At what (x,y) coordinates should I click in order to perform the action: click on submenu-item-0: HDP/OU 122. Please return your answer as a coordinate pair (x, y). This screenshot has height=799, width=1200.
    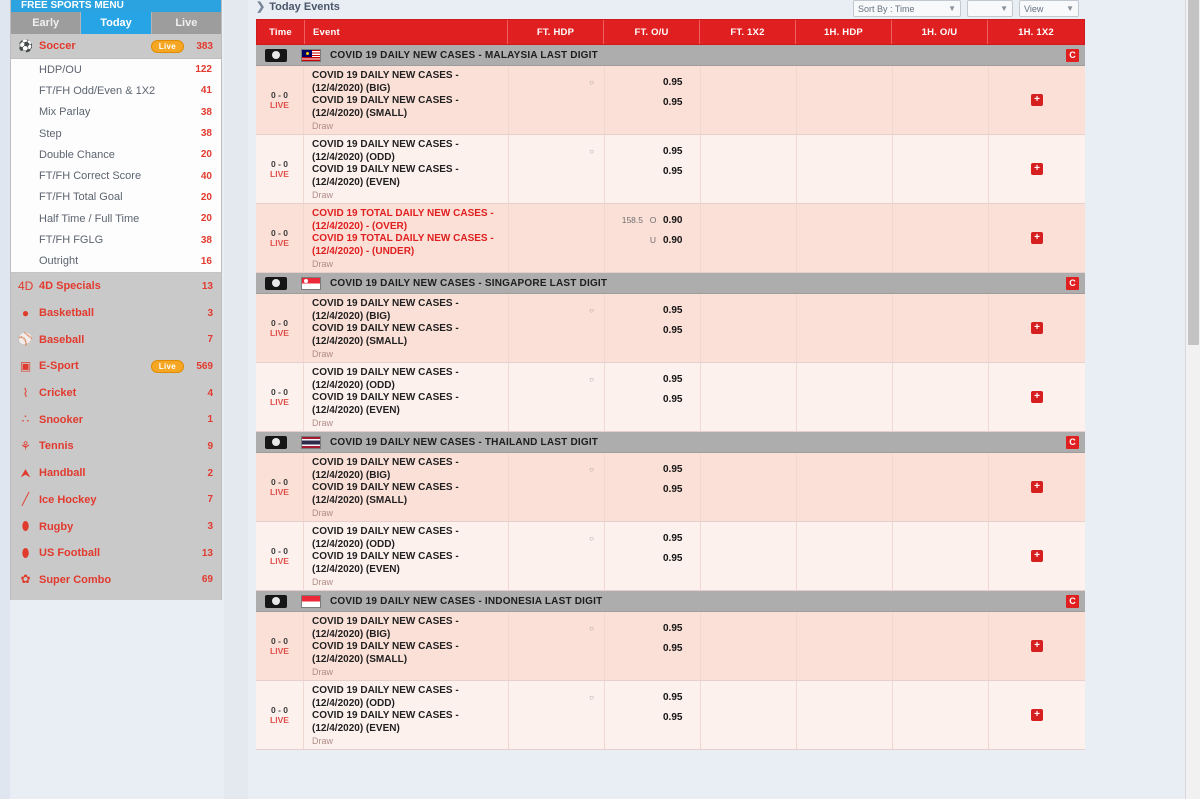
    Looking at the image, I should click on (116, 69).